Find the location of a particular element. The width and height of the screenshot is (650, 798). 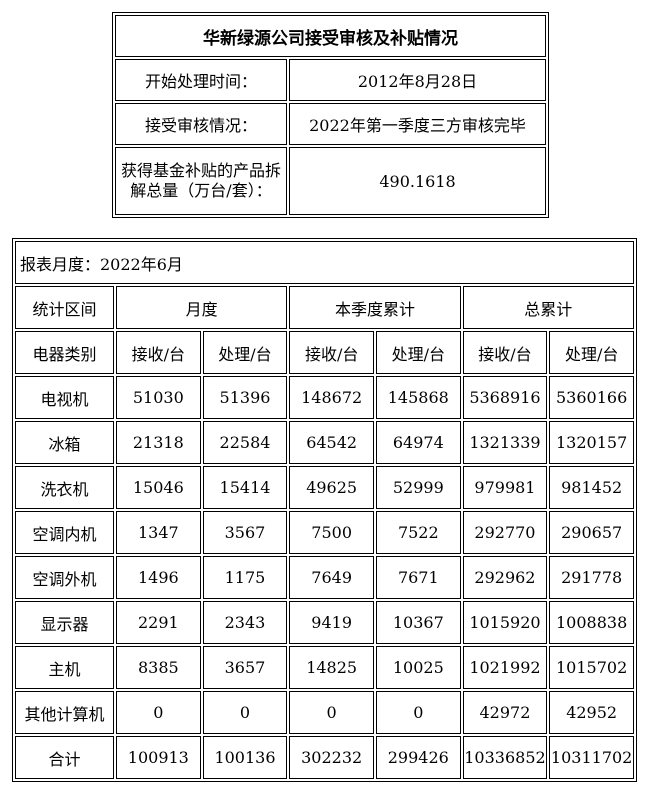

value-cell: 981452 is located at coordinates (591, 487).